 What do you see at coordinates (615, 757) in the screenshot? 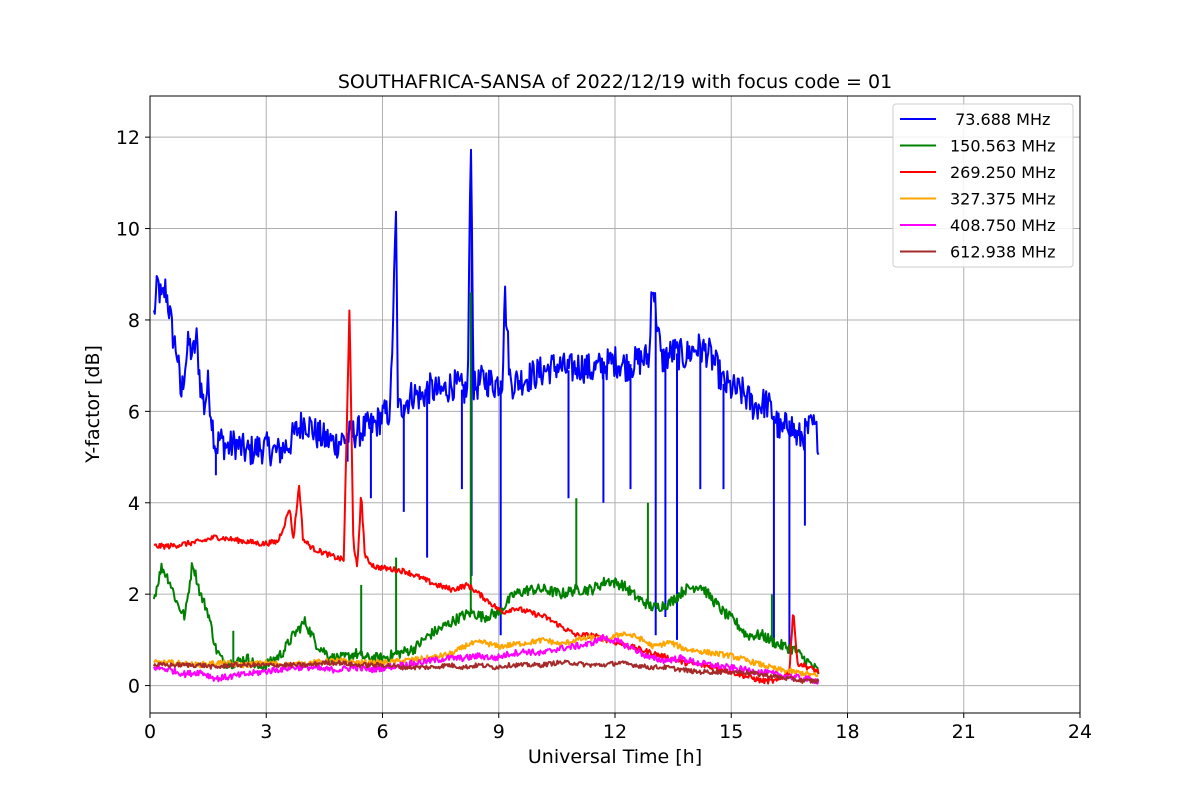
I see `x-axis-label: Universal Time [h]` at bounding box center [615, 757].